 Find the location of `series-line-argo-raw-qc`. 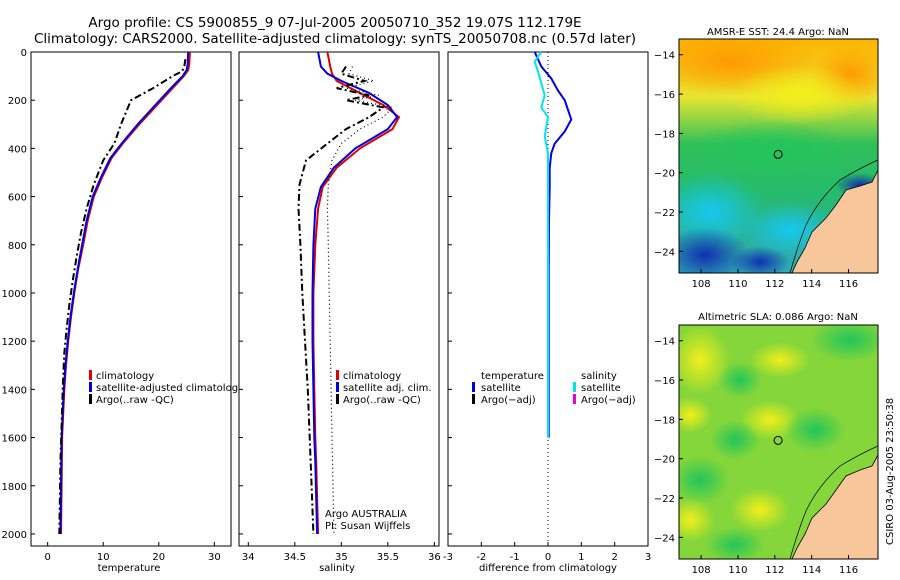

series-line-argo-raw-qc is located at coordinates (122, 297).